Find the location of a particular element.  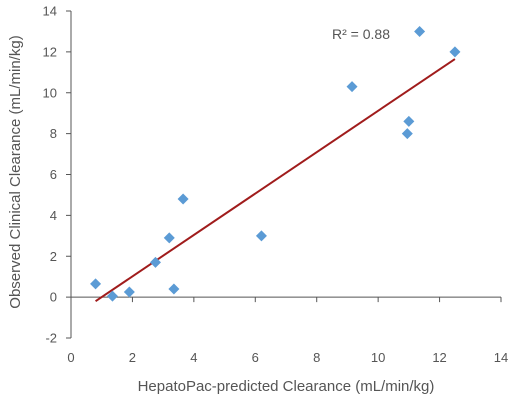

y-axis-ticks: -2 0 2 4 6 8 10 12 14 is located at coordinates (57, 175).